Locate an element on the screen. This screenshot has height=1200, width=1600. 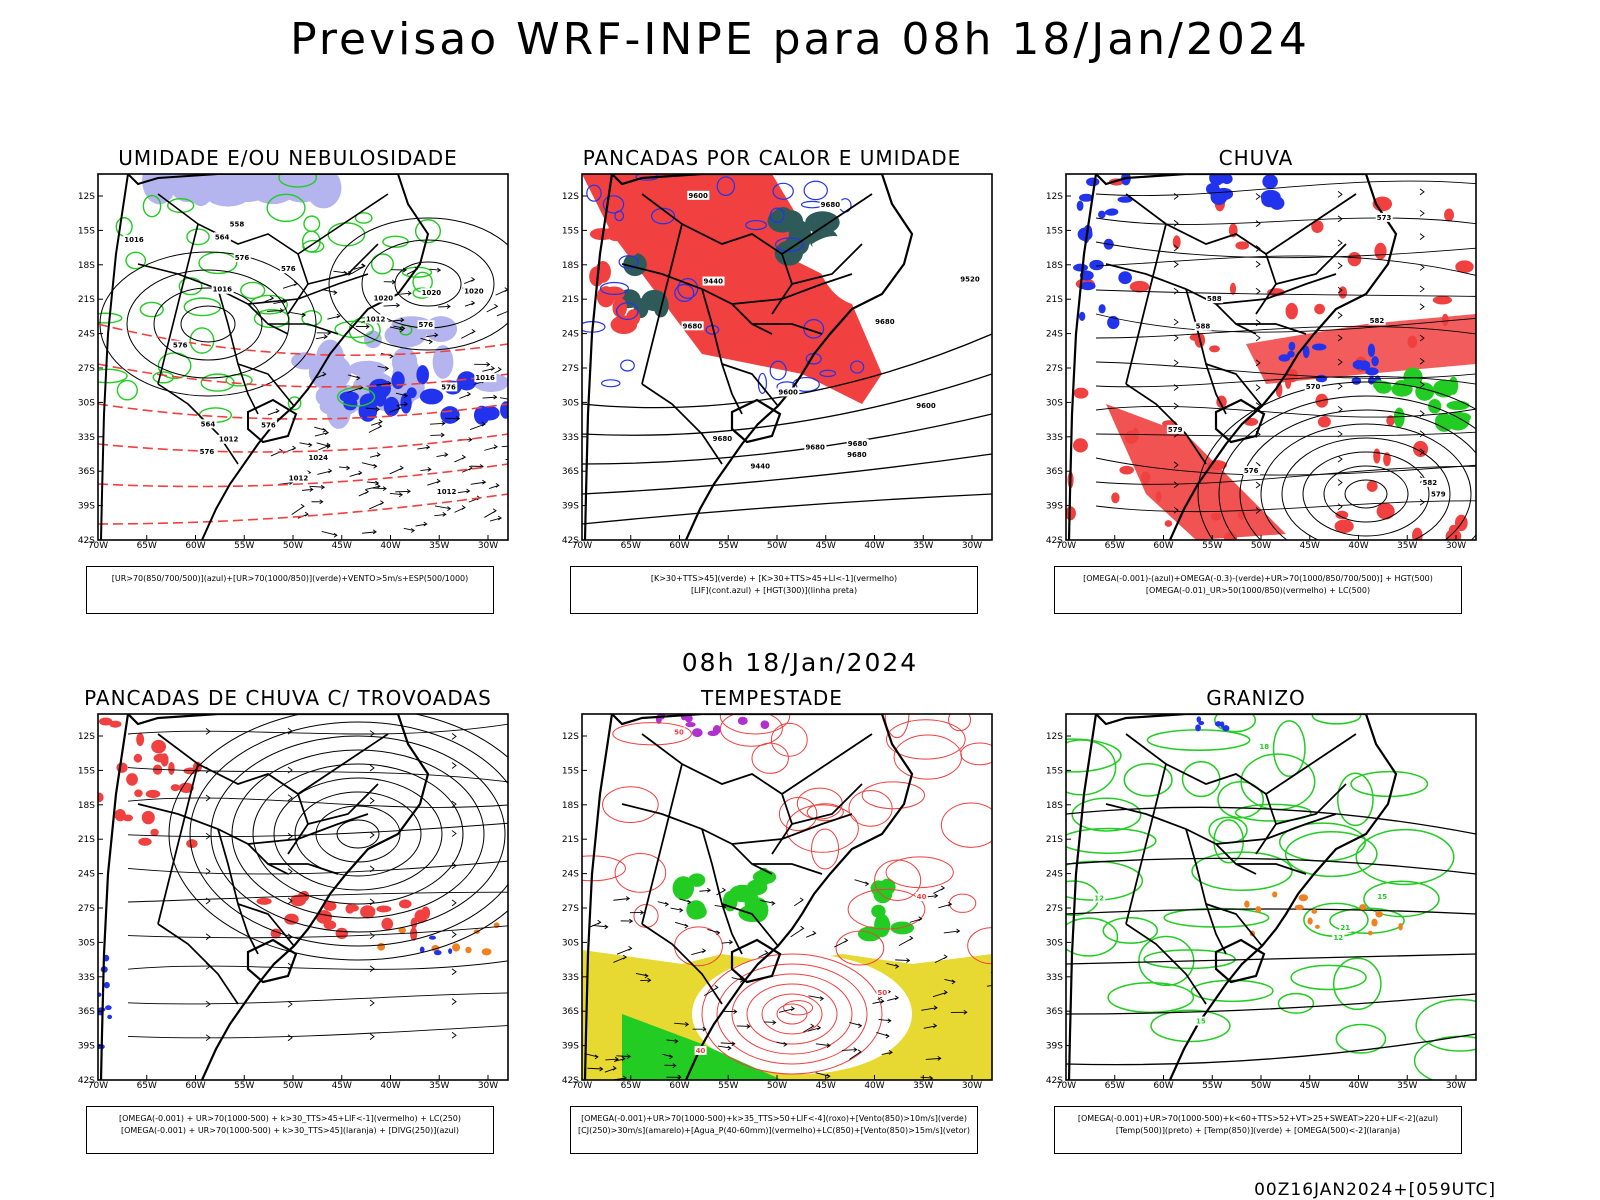
strong-wind-area is located at coordinates (697, 880).